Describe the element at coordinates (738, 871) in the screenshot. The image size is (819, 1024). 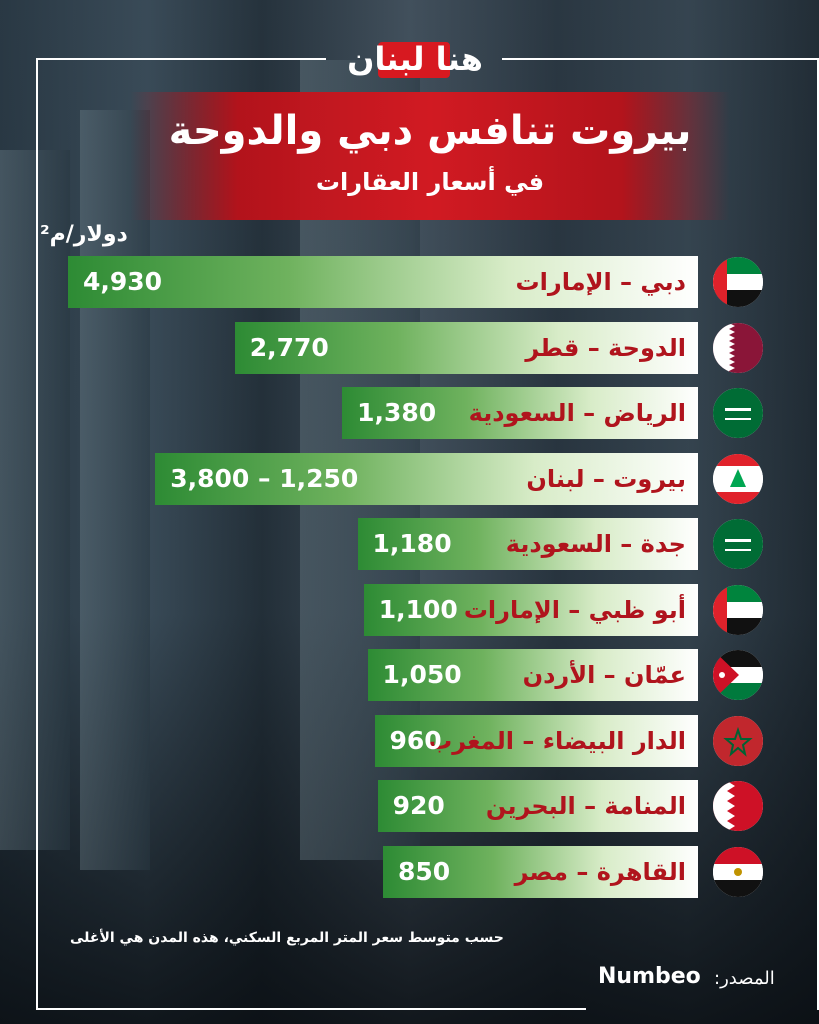
I see `egypt-flag-icon` at that location.